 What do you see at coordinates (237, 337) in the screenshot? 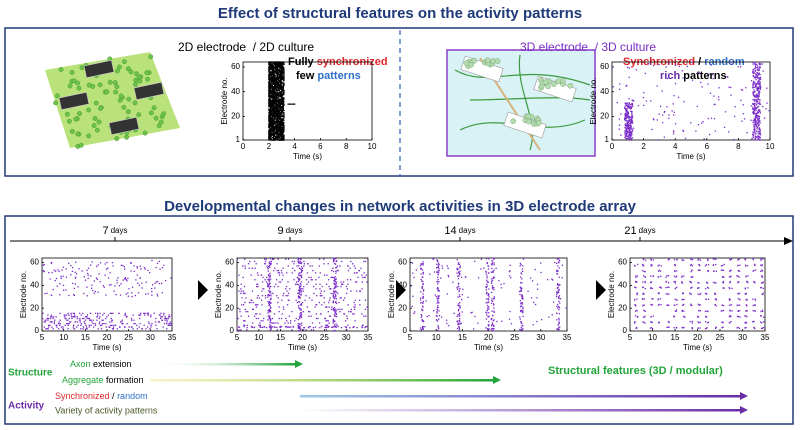
I see `x-tick-label: 5` at bounding box center [237, 337].